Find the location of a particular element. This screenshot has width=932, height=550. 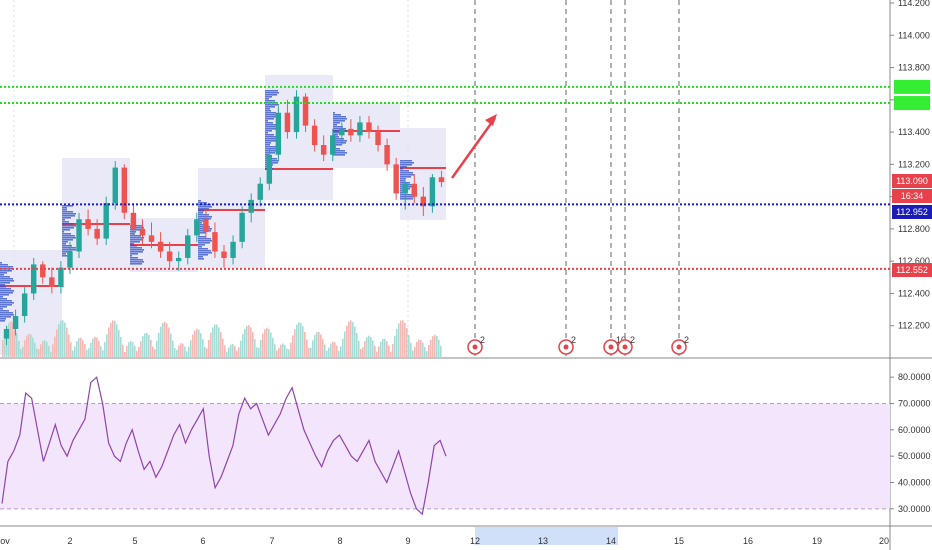

x-tick-label: 2 is located at coordinates (69, 541).